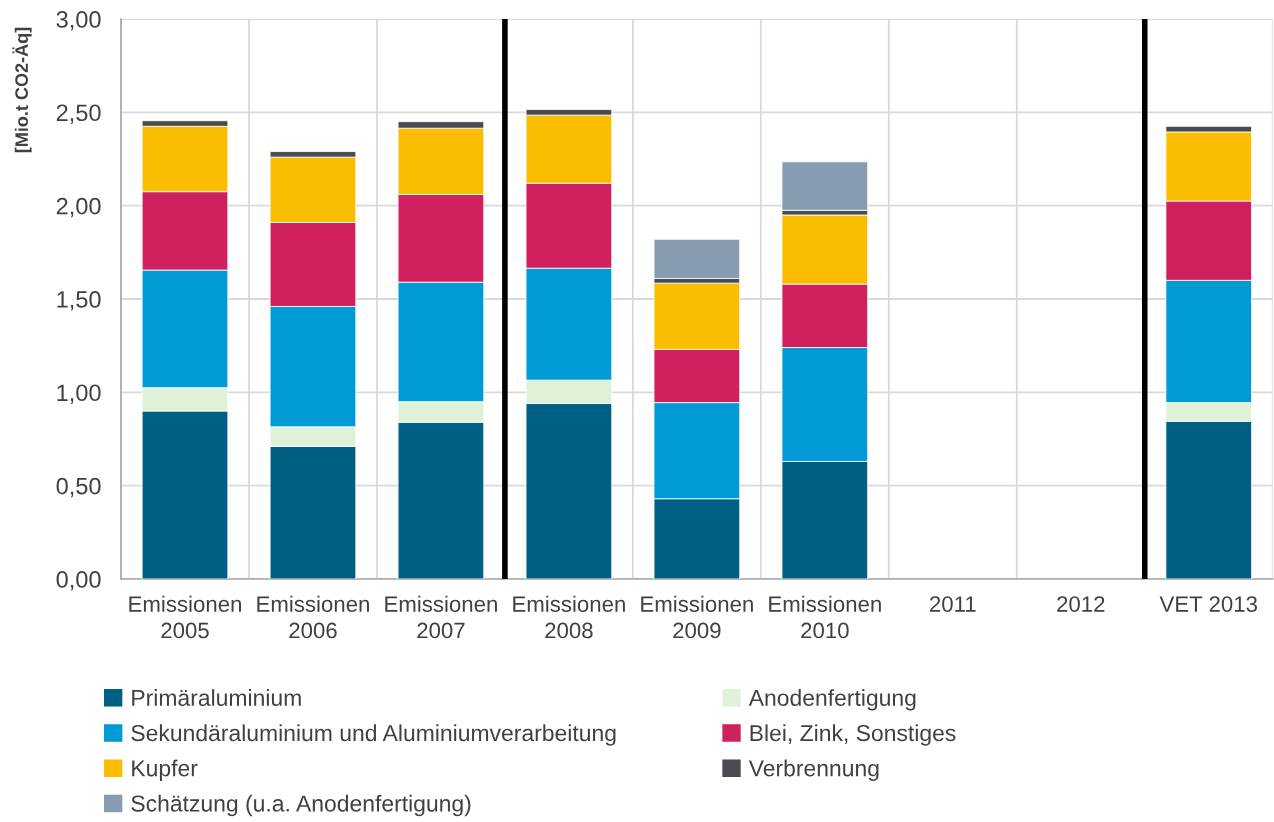  What do you see at coordinates (313, 617) in the screenshot?
I see `x-tick-label: Emissionen 2006` at bounding box center [313, 617].